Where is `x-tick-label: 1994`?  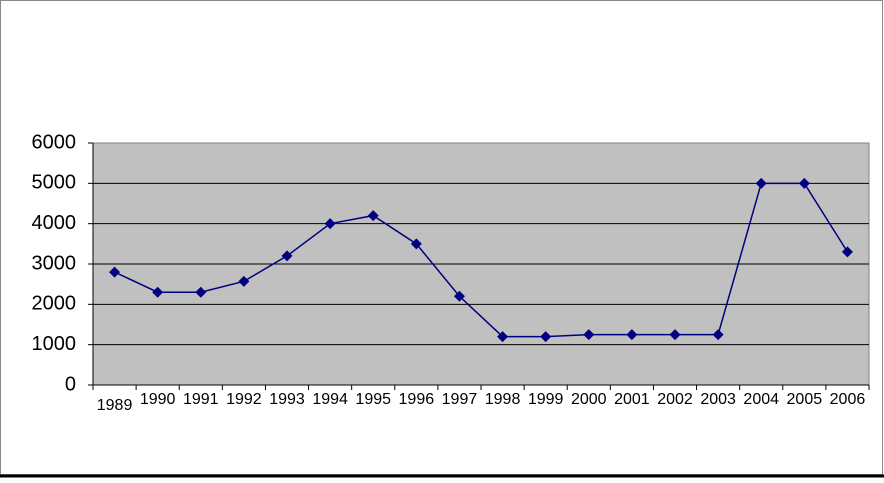 x-tick-label: 1994 is located at coordinates (330, 399).